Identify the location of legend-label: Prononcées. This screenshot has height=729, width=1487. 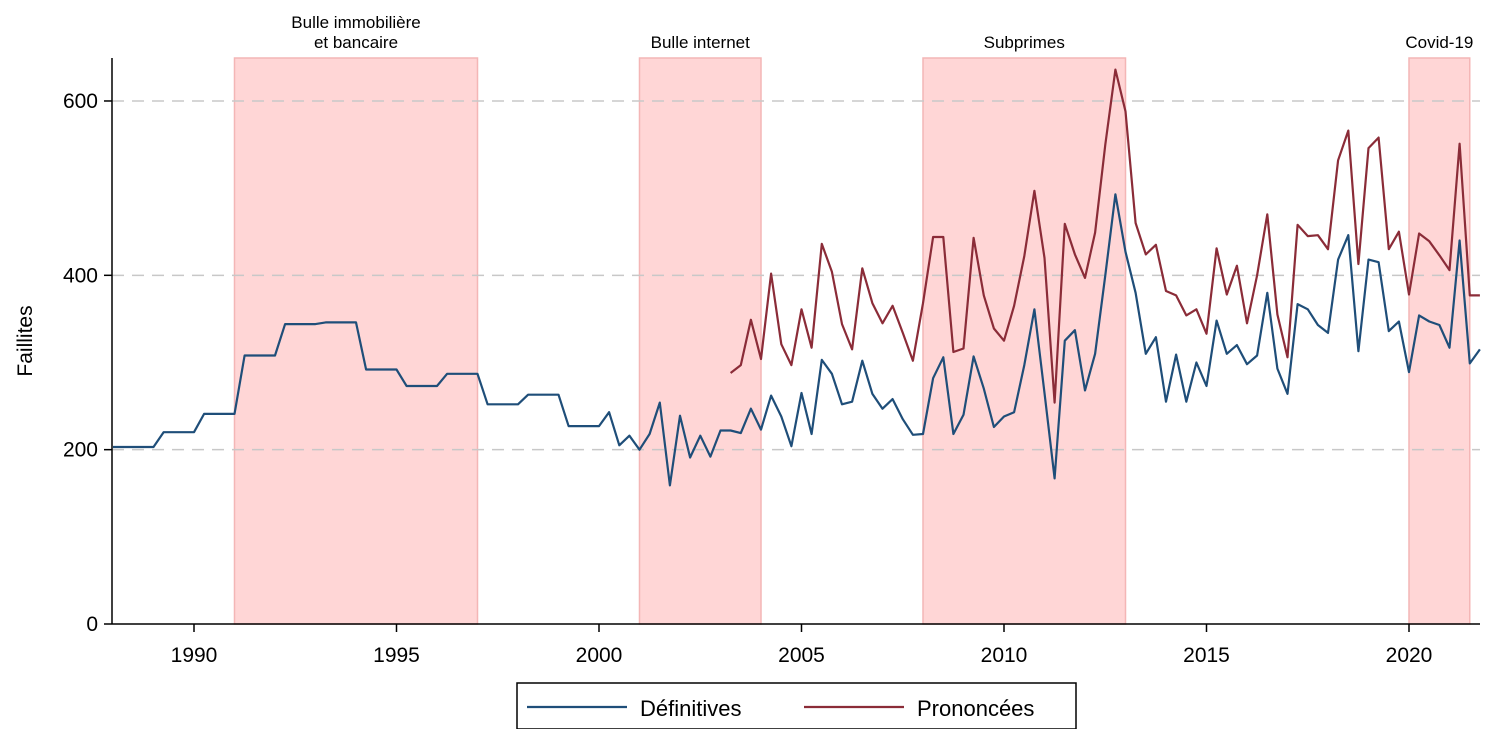
(975, 708).